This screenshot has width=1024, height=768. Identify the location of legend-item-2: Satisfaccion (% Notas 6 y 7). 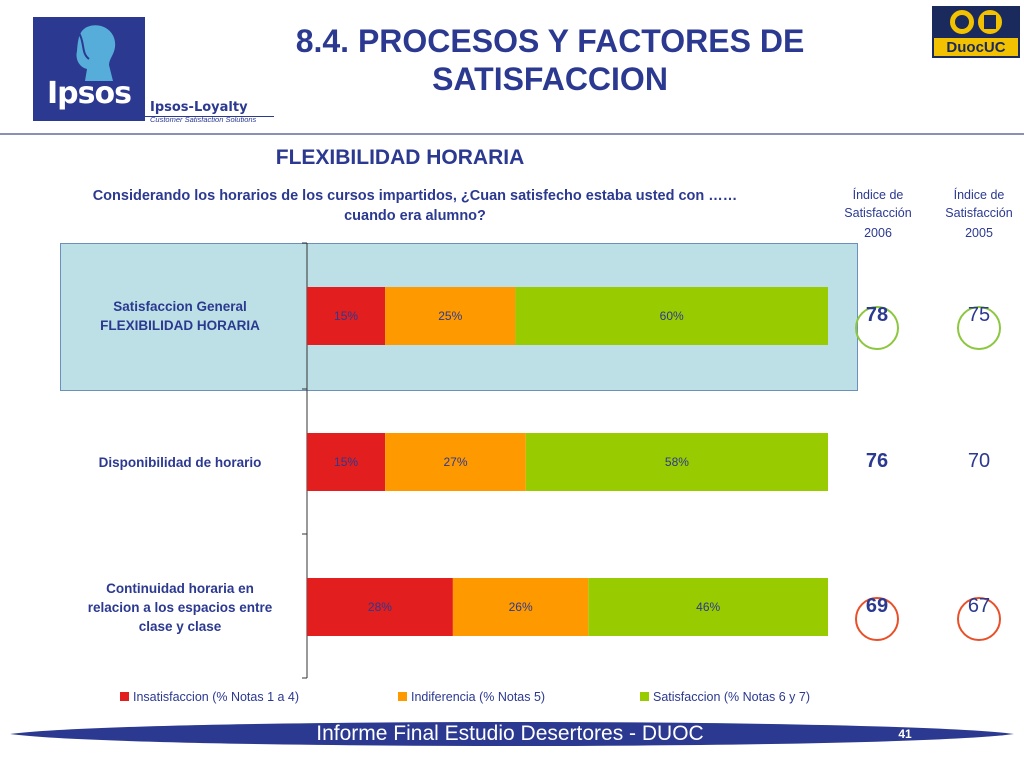
(725, 697).